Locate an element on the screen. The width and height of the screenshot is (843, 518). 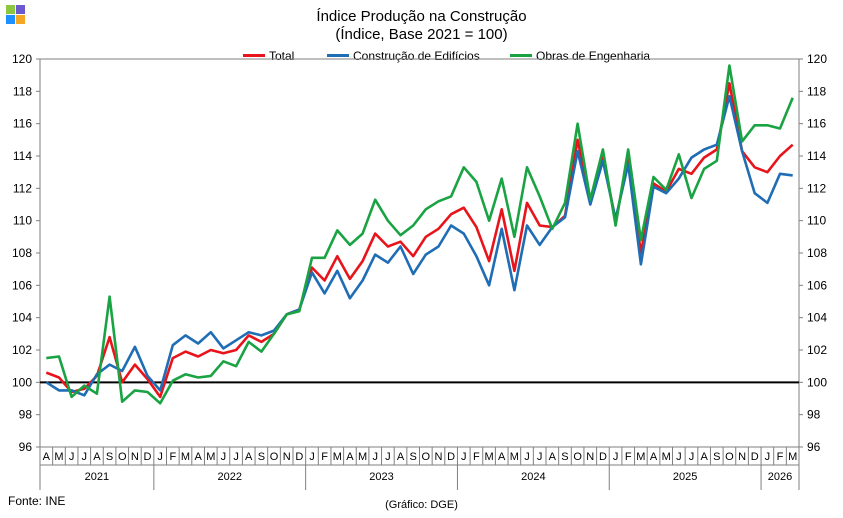
legend-swatch-total is located at coordinates (254, 56).